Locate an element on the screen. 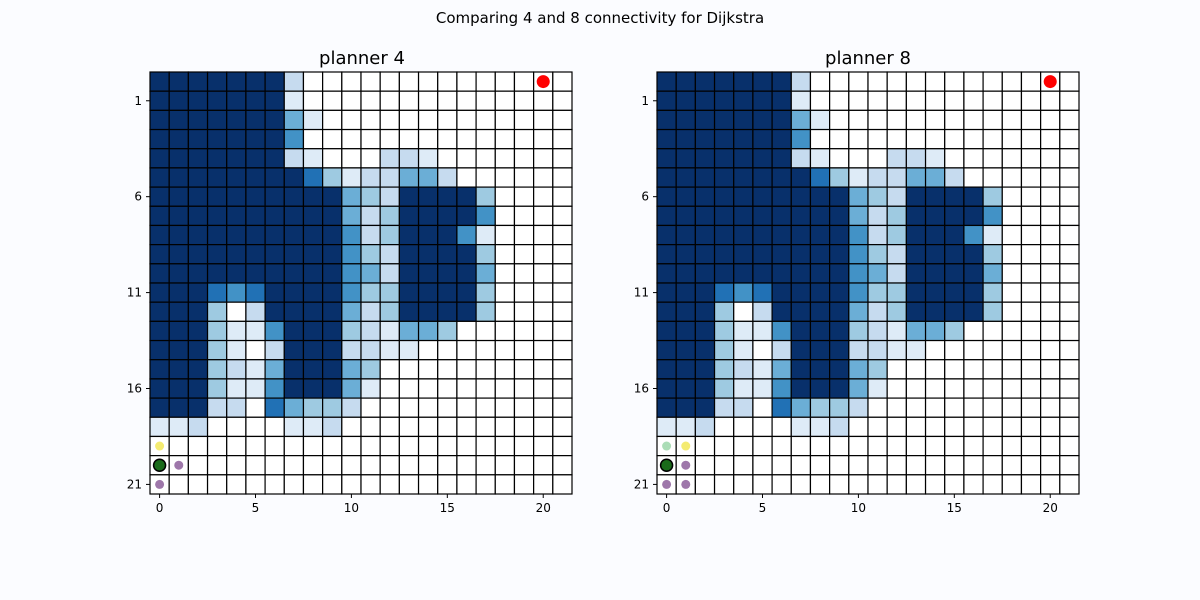 This screenshot has width=1200, height=600. x-tick-label: 0 is located at coordinates (667, 508).